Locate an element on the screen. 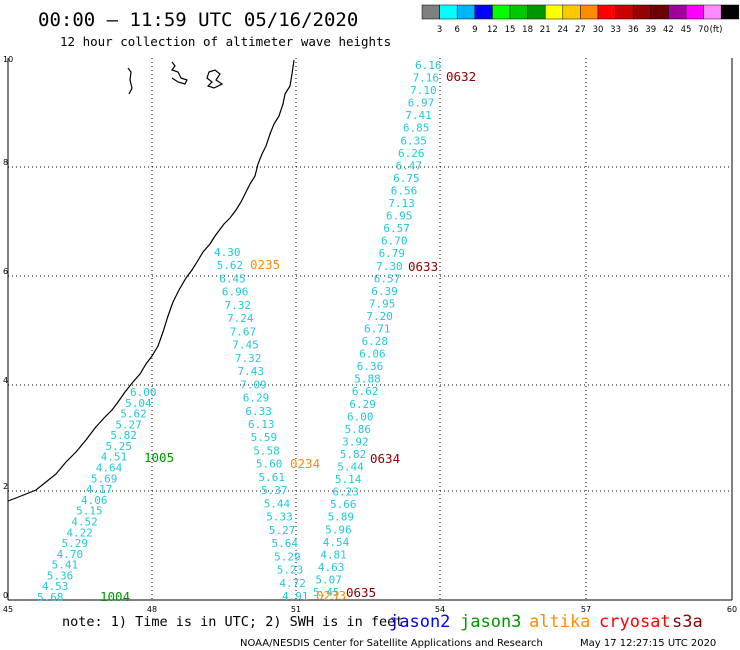 This screenshot has width=740, height=650. y-tick-label: 4 is located at coordinates (5, 380).